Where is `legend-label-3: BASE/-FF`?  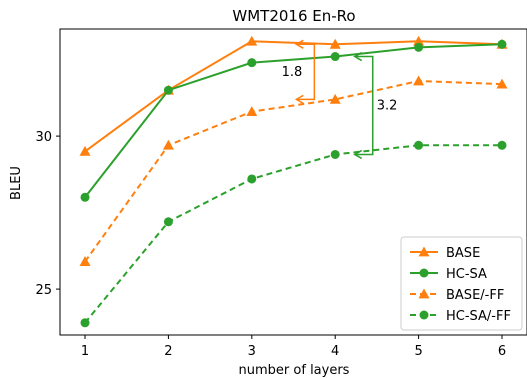 legend-label-3: BASE/-FF is located at coordinates (475, 295).